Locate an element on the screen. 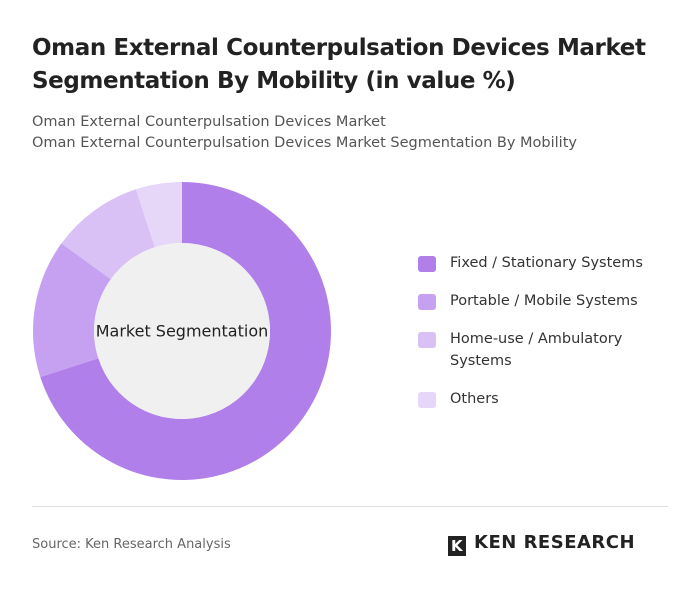 Image resolution: width=700 pixels, height=591 pixels. legend-label: Fixed / Stationary Systems is located at coordinates (546, 263).